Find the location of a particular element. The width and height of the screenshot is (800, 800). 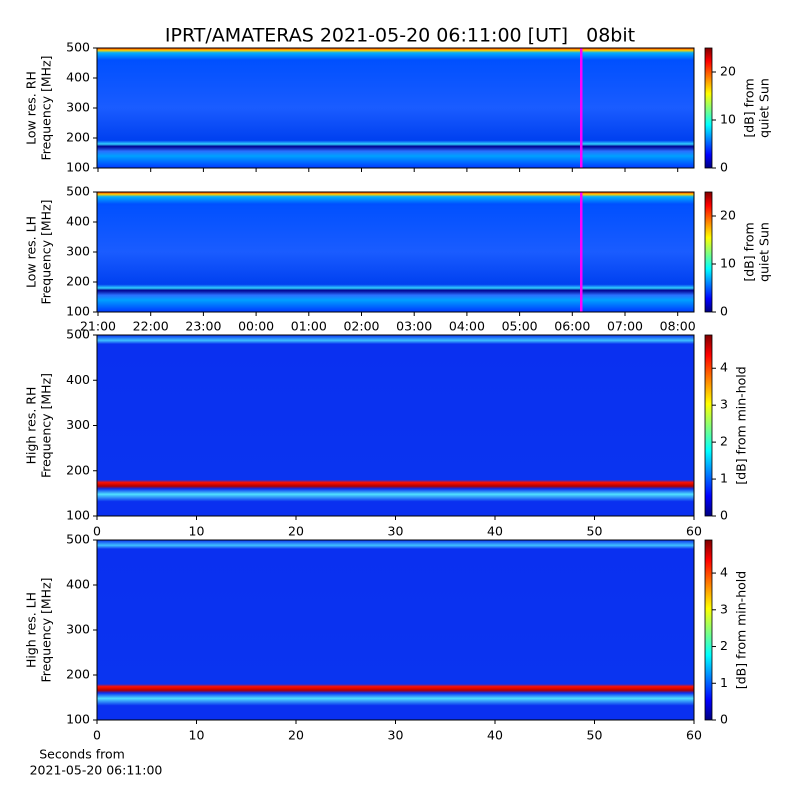

x-tick-label: 02:00 is located at coordinates (361, 326).